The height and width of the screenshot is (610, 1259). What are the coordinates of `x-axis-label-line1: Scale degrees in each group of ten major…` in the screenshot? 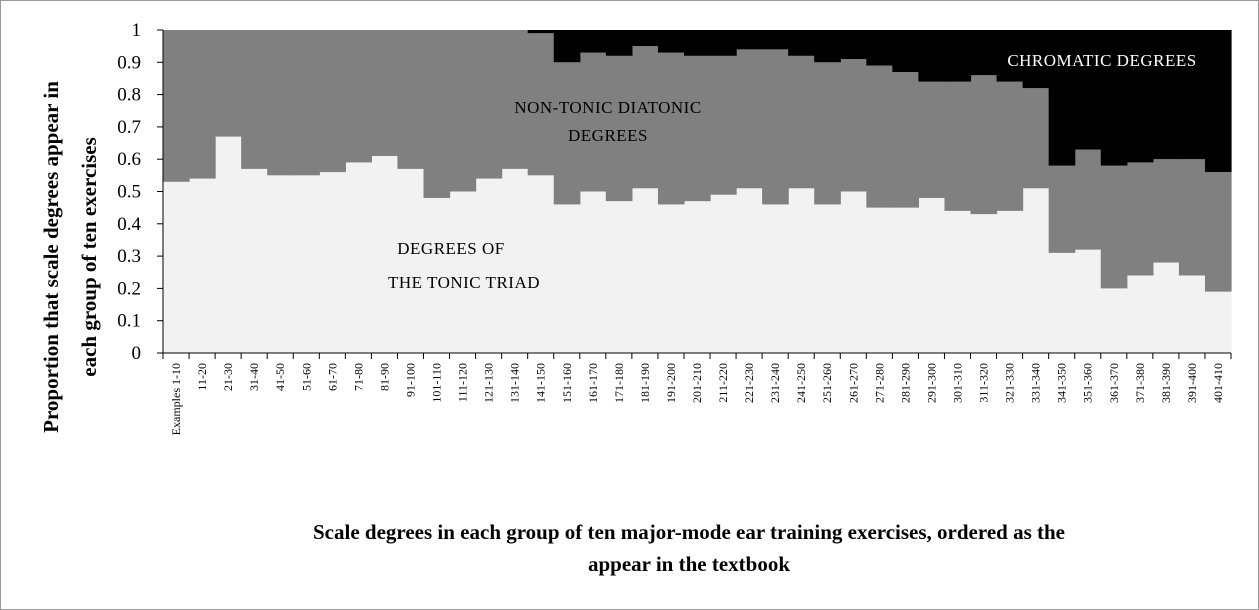 It's located at (689, 532).